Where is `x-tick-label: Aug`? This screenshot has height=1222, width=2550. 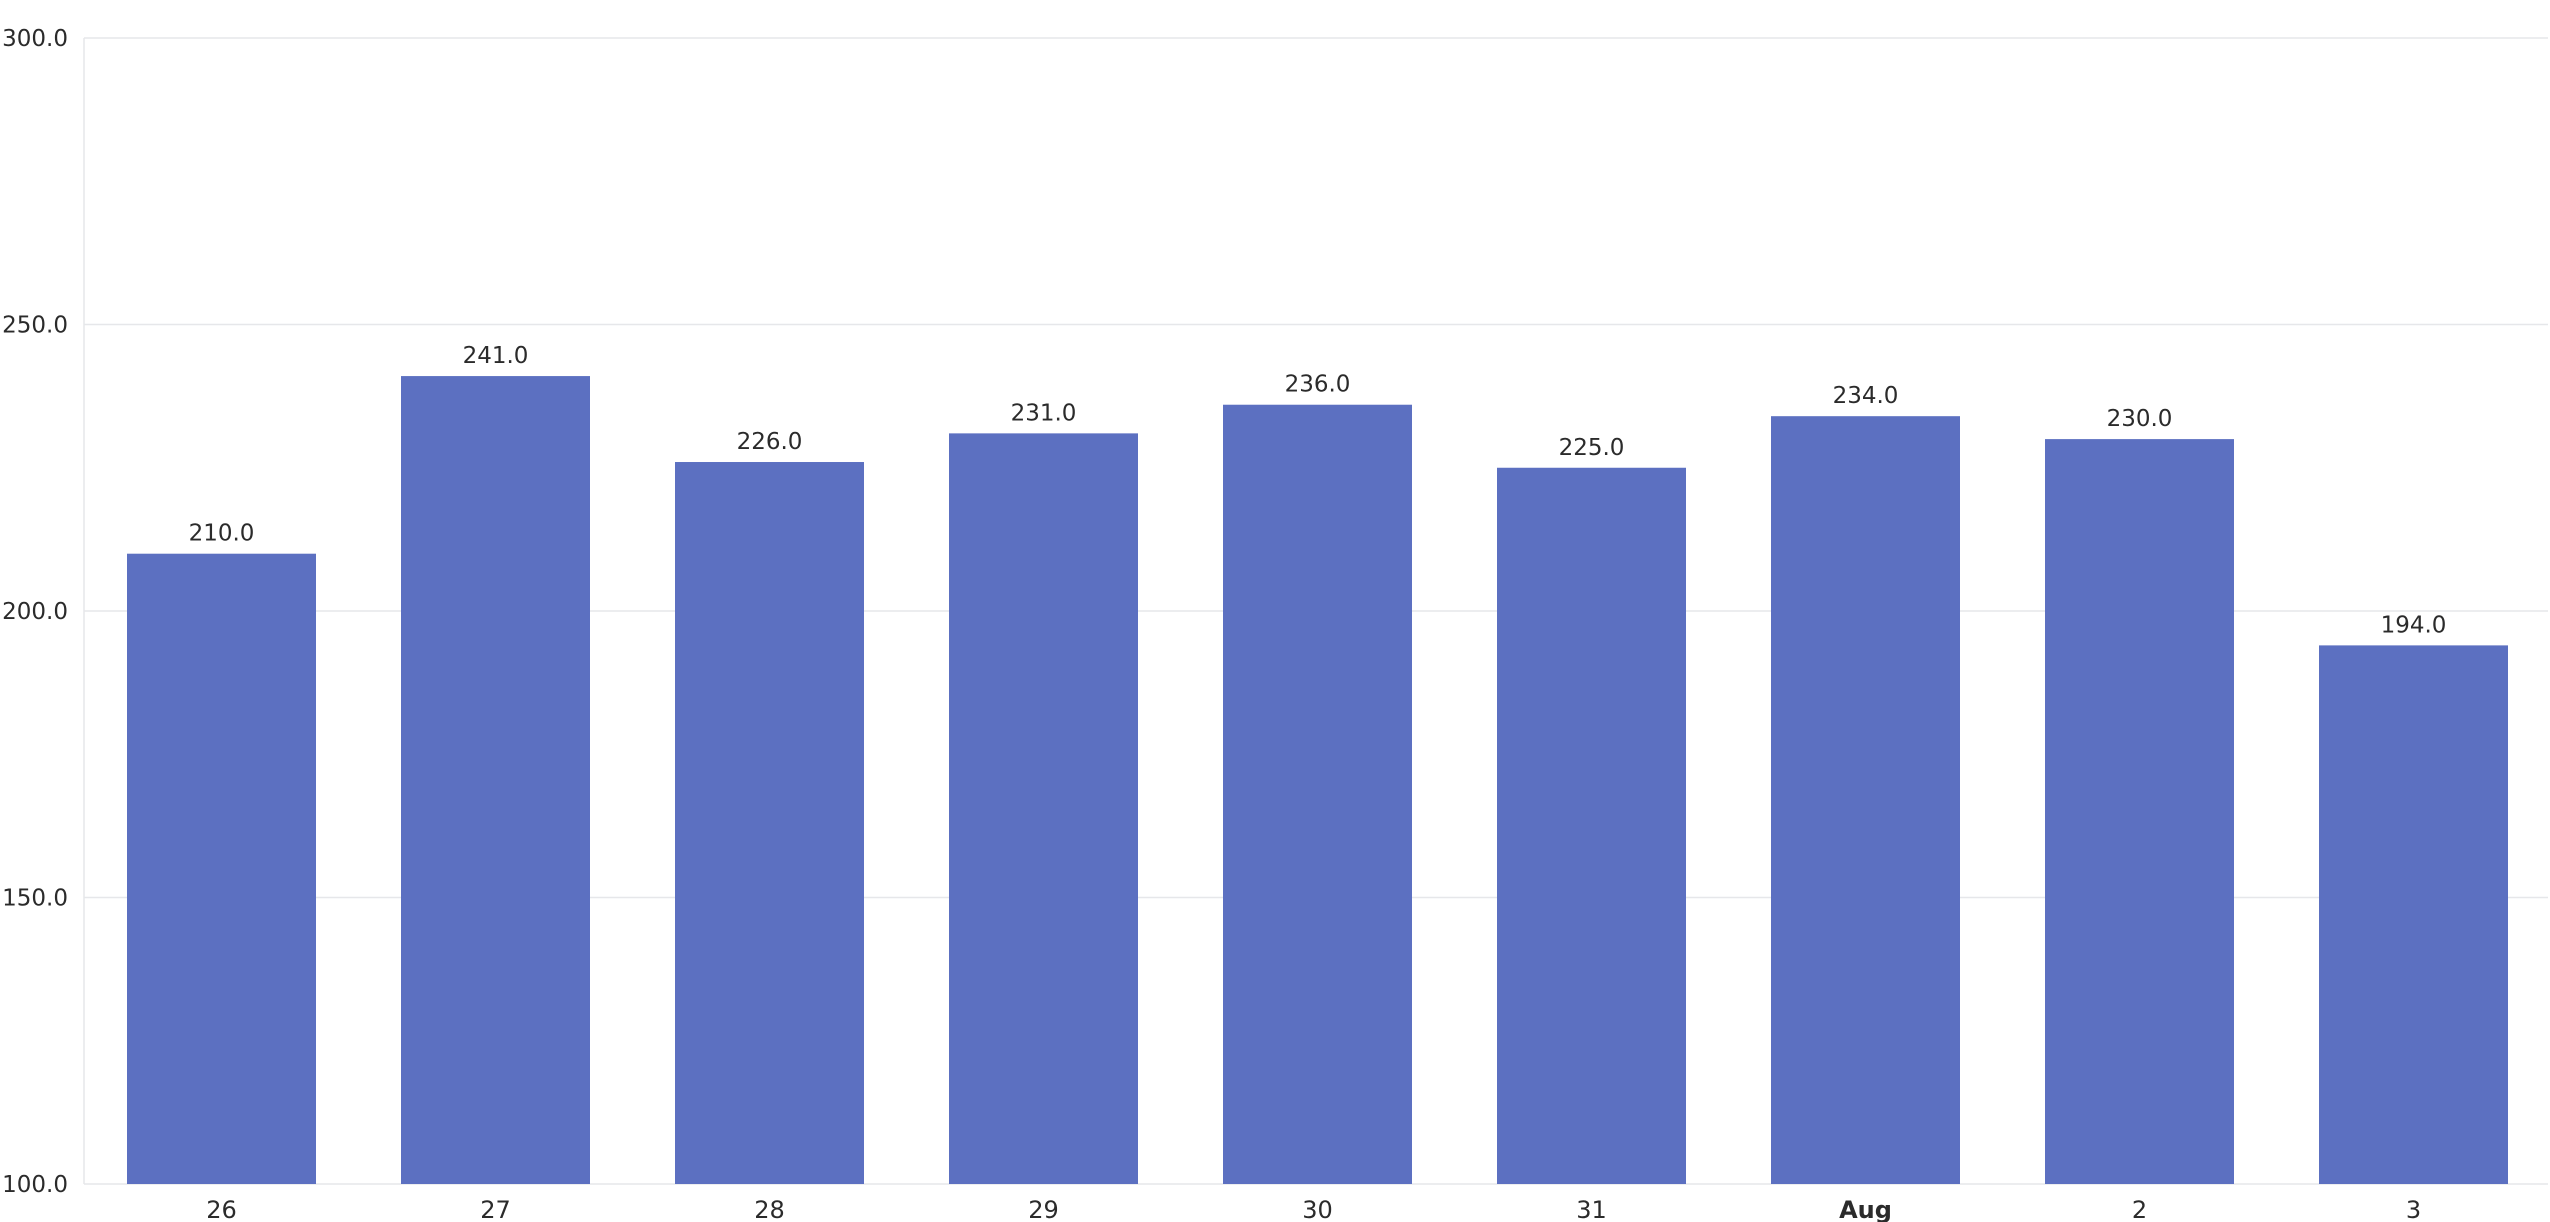
x-tick-label: Aug is located at coordinates (1865, 1209).